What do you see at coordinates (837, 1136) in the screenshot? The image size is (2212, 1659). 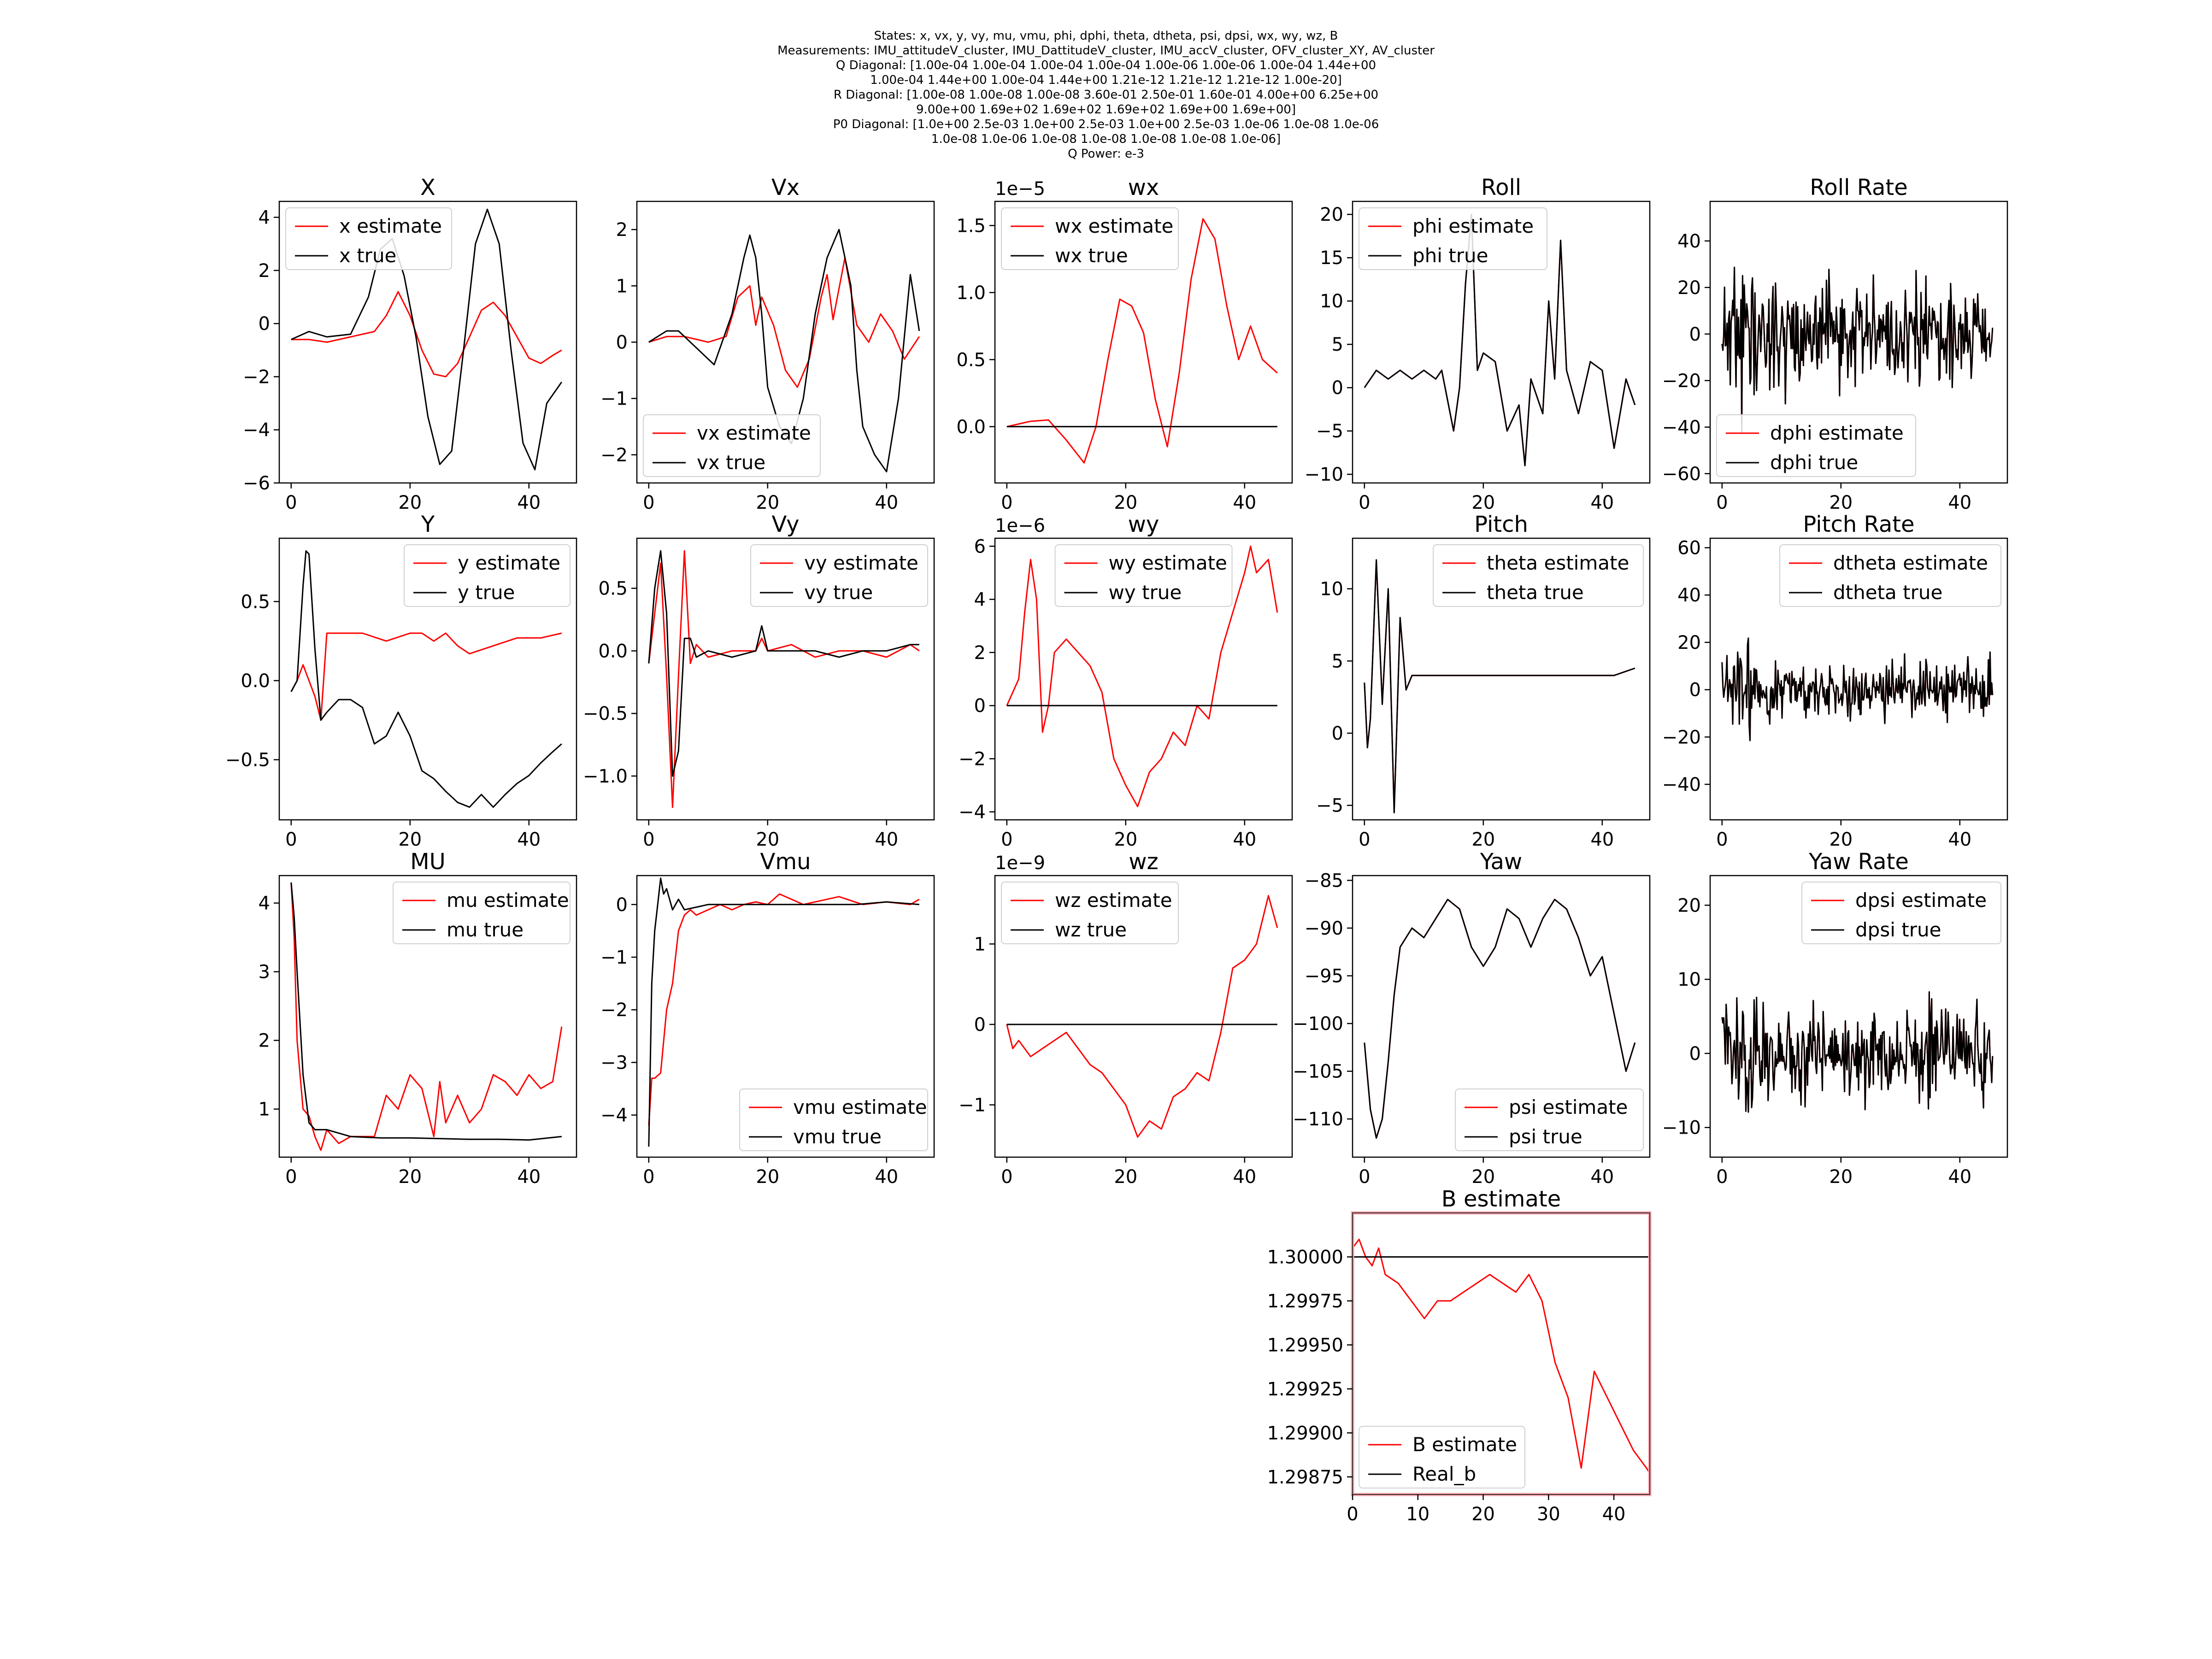 I see `legend-label-vmu-true: vmu true` at bounding box center [837, 1136].